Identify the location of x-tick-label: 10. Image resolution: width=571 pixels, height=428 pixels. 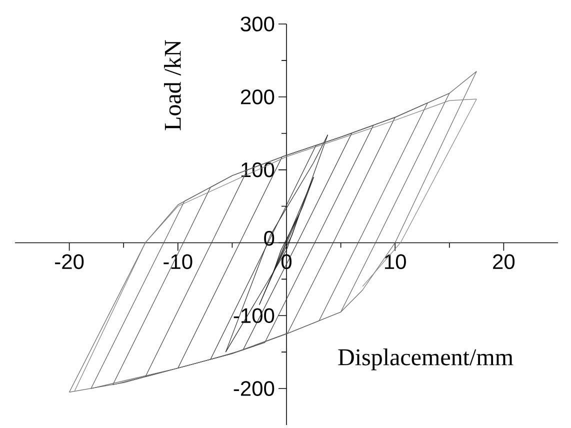
(395, 262).